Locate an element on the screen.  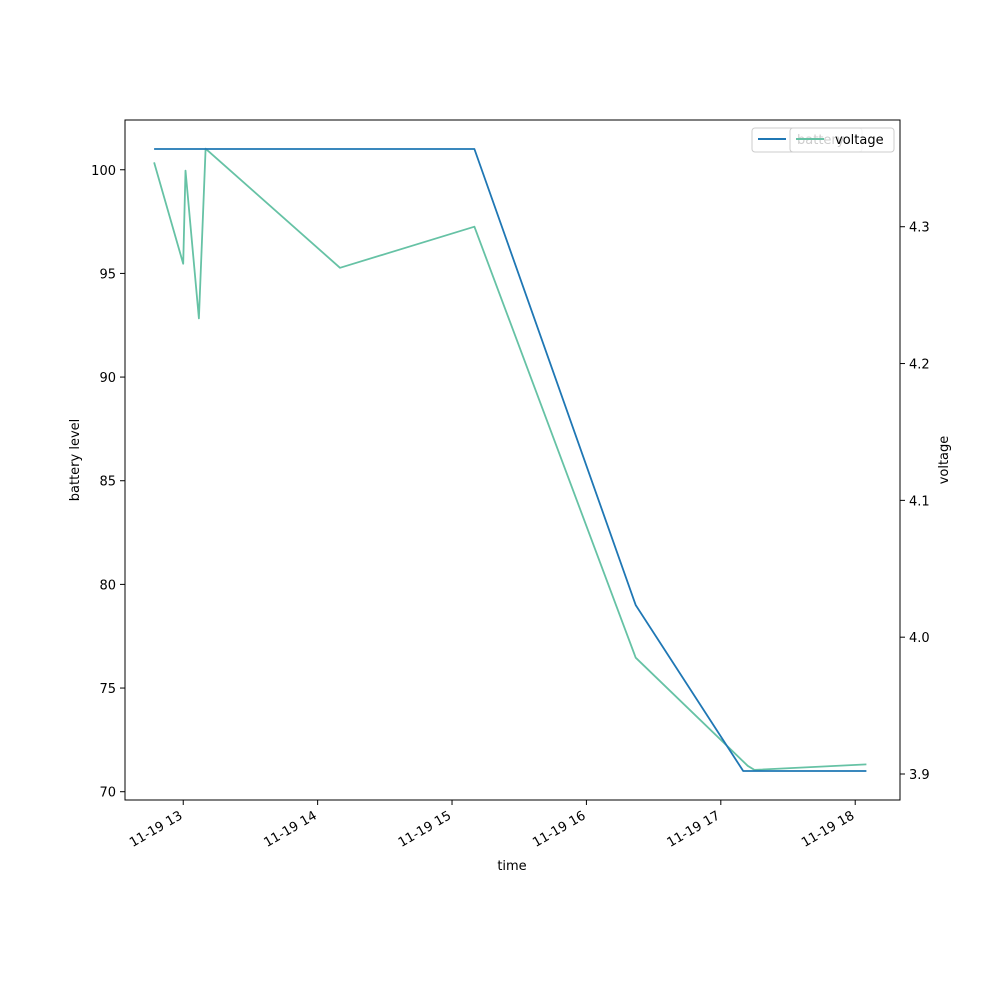
y-left-tick-label: 100 is located at coordinates (103, 171).